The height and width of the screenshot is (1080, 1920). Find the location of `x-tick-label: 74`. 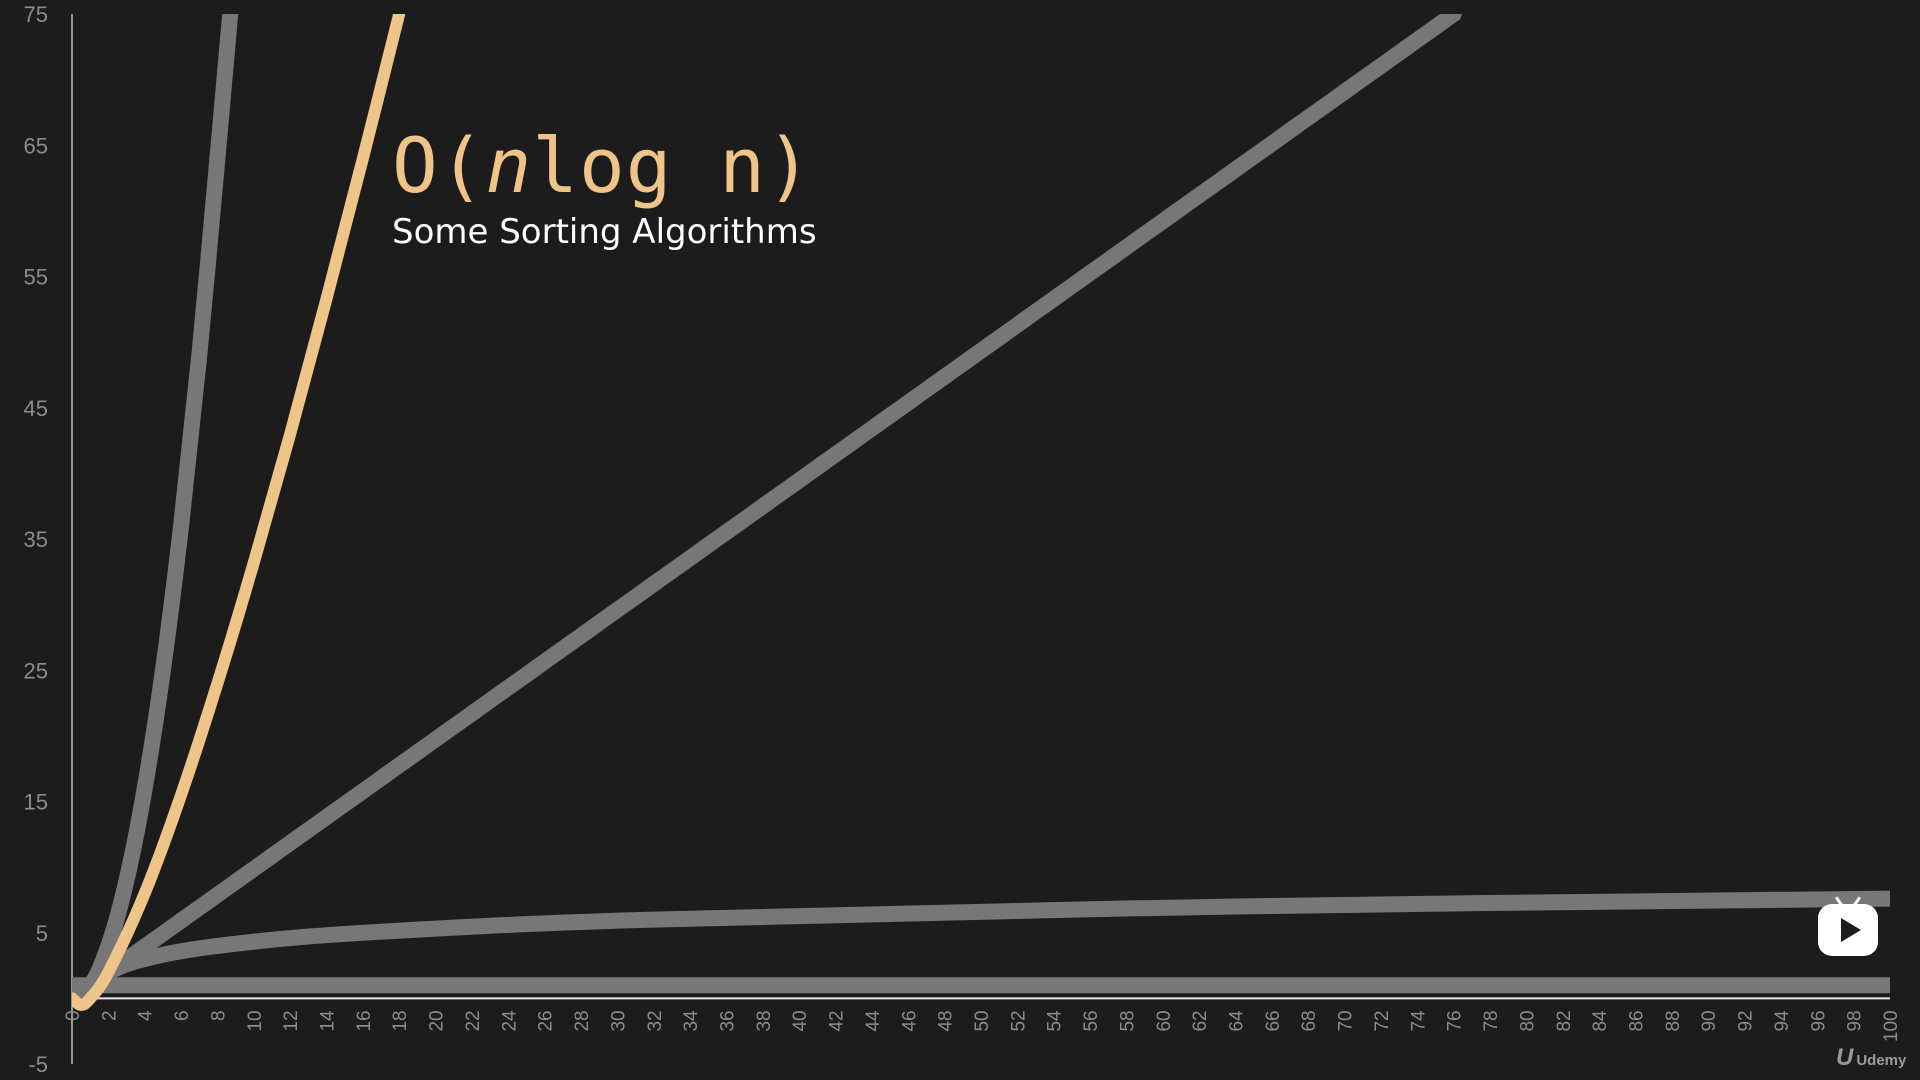

x-tick-label: 74 is located at coordinates (1418, 1021).